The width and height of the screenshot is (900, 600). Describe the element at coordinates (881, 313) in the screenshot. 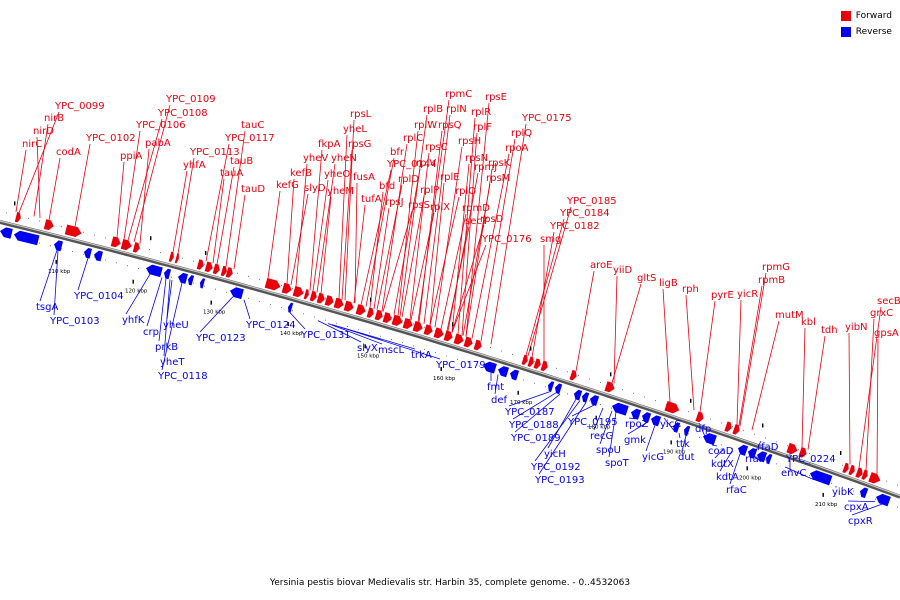

I see `forward-gene-label: grxC` at that location.